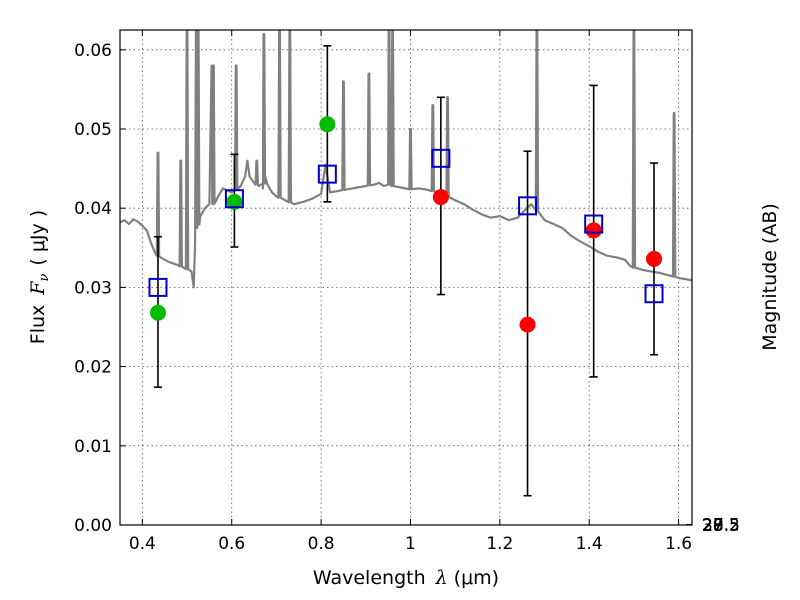 The image size is (800, 600). I want to click on y-tick-label: 0.05, so click(93, 130).